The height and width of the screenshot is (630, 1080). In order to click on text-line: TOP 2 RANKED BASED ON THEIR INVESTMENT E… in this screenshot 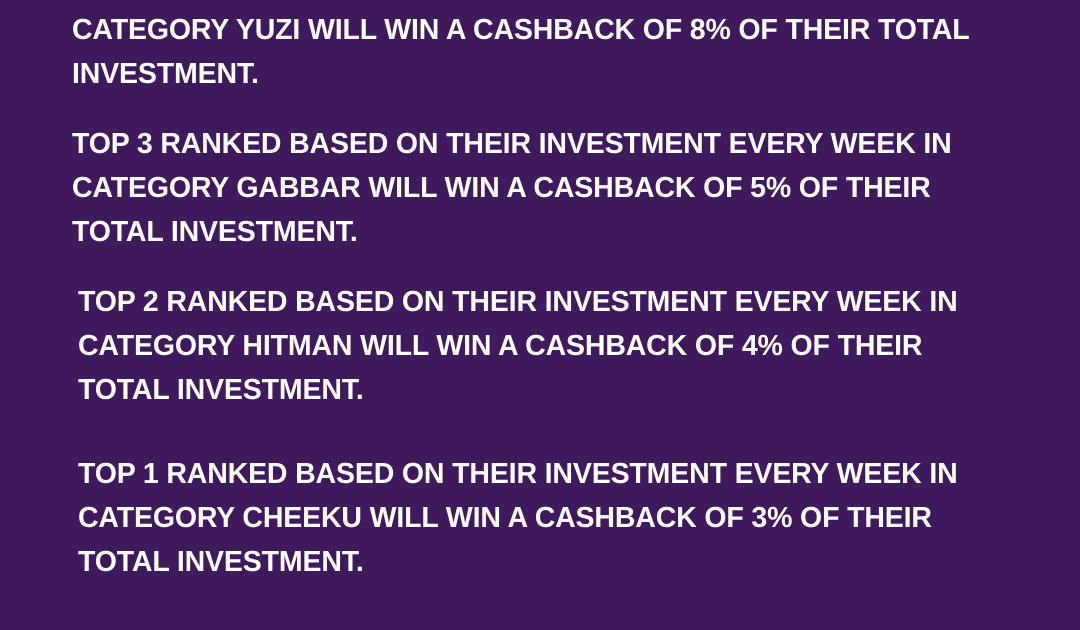, I will do `click(518, 302)`.